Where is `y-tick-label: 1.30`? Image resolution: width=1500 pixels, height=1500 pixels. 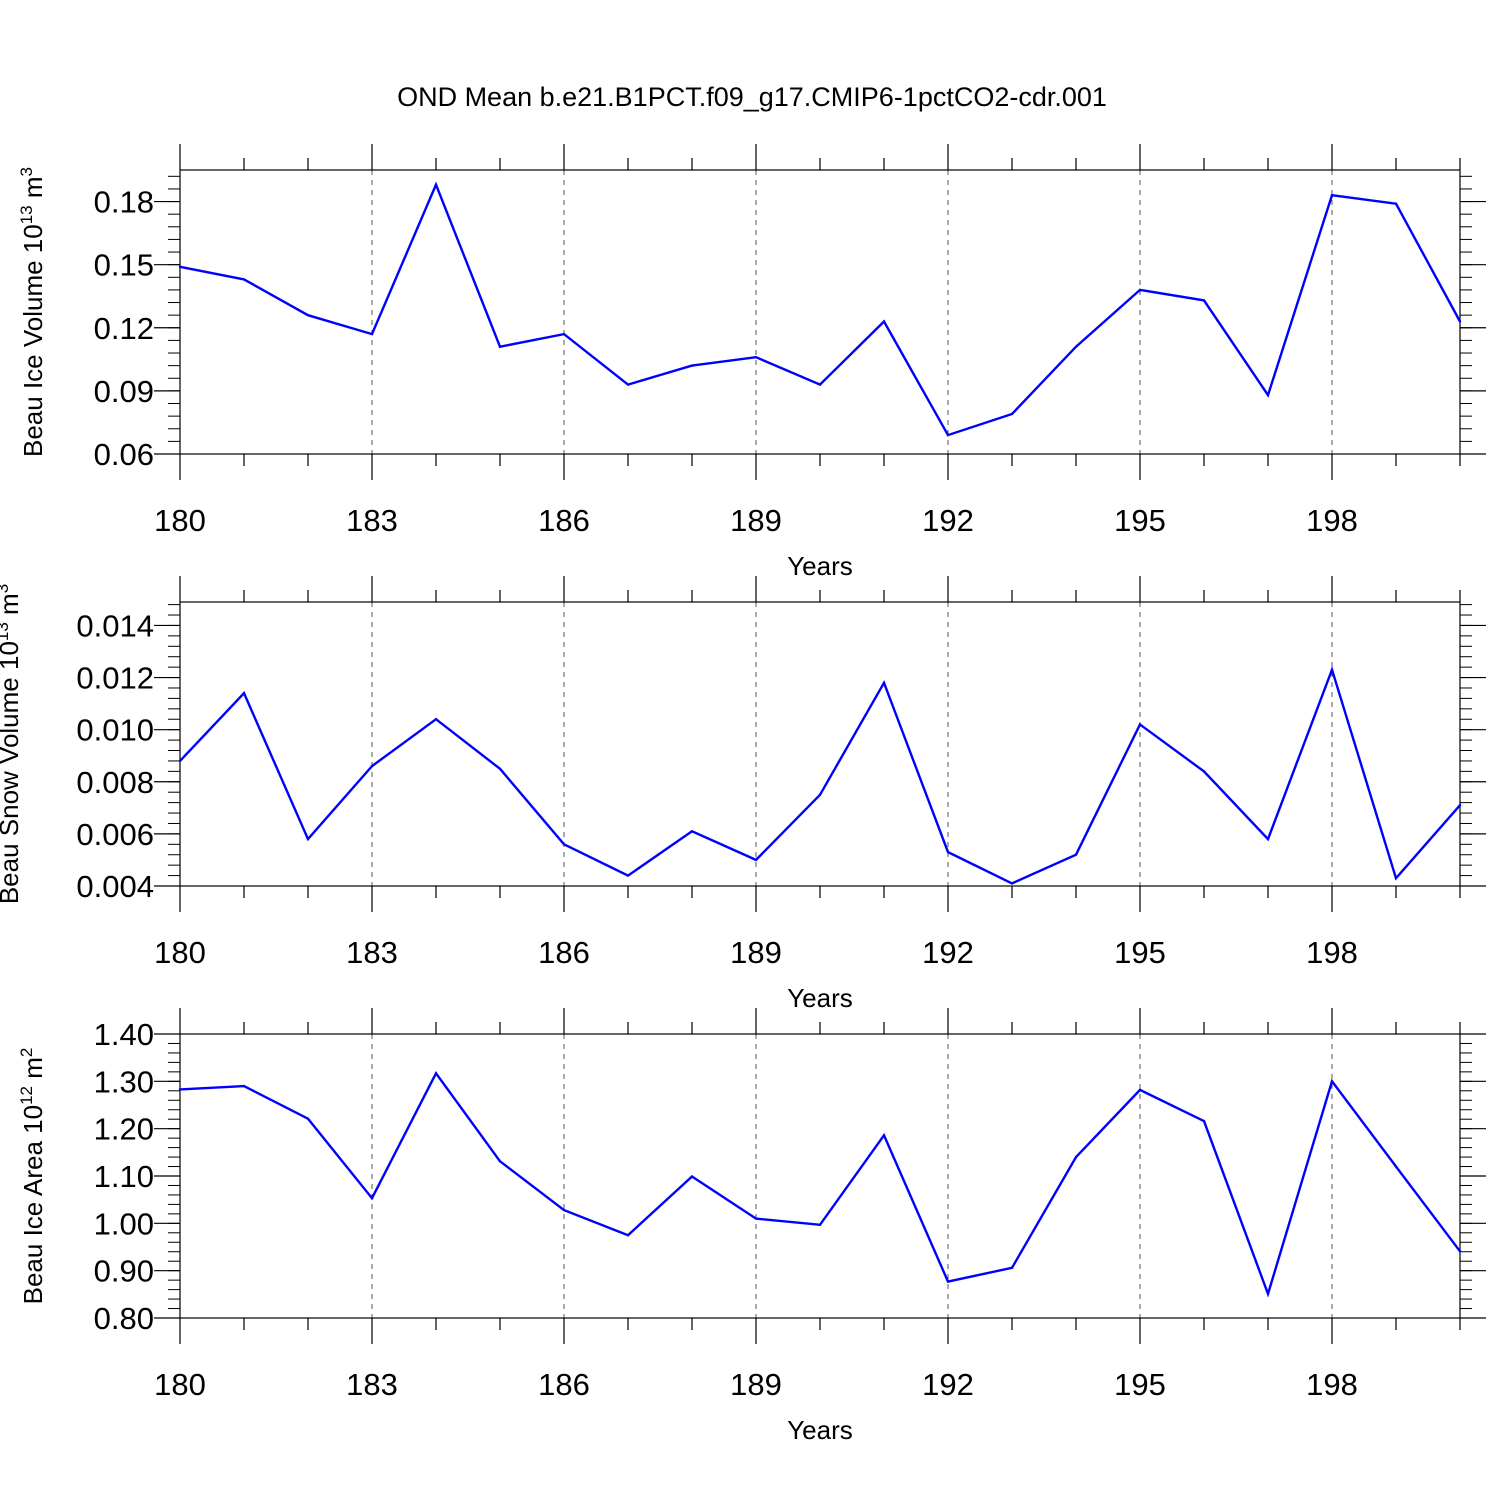 y-tick-label: 1.30 is located at coordinates (124, 1081).